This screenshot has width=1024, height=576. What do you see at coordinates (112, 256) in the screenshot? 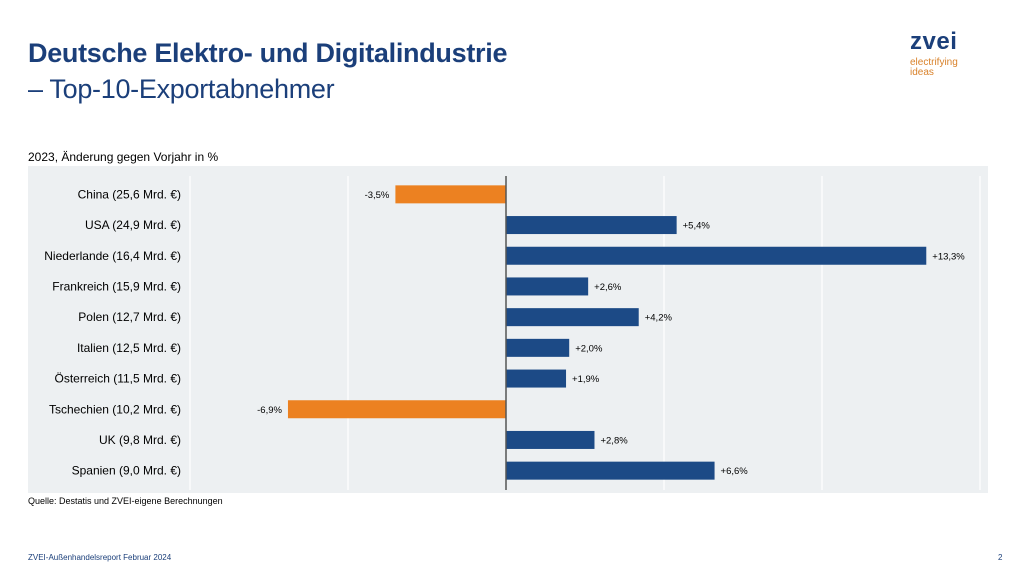
I see `category-label: Niederlande (16,4 Mrd. €)` at bounding box center [112, 256].